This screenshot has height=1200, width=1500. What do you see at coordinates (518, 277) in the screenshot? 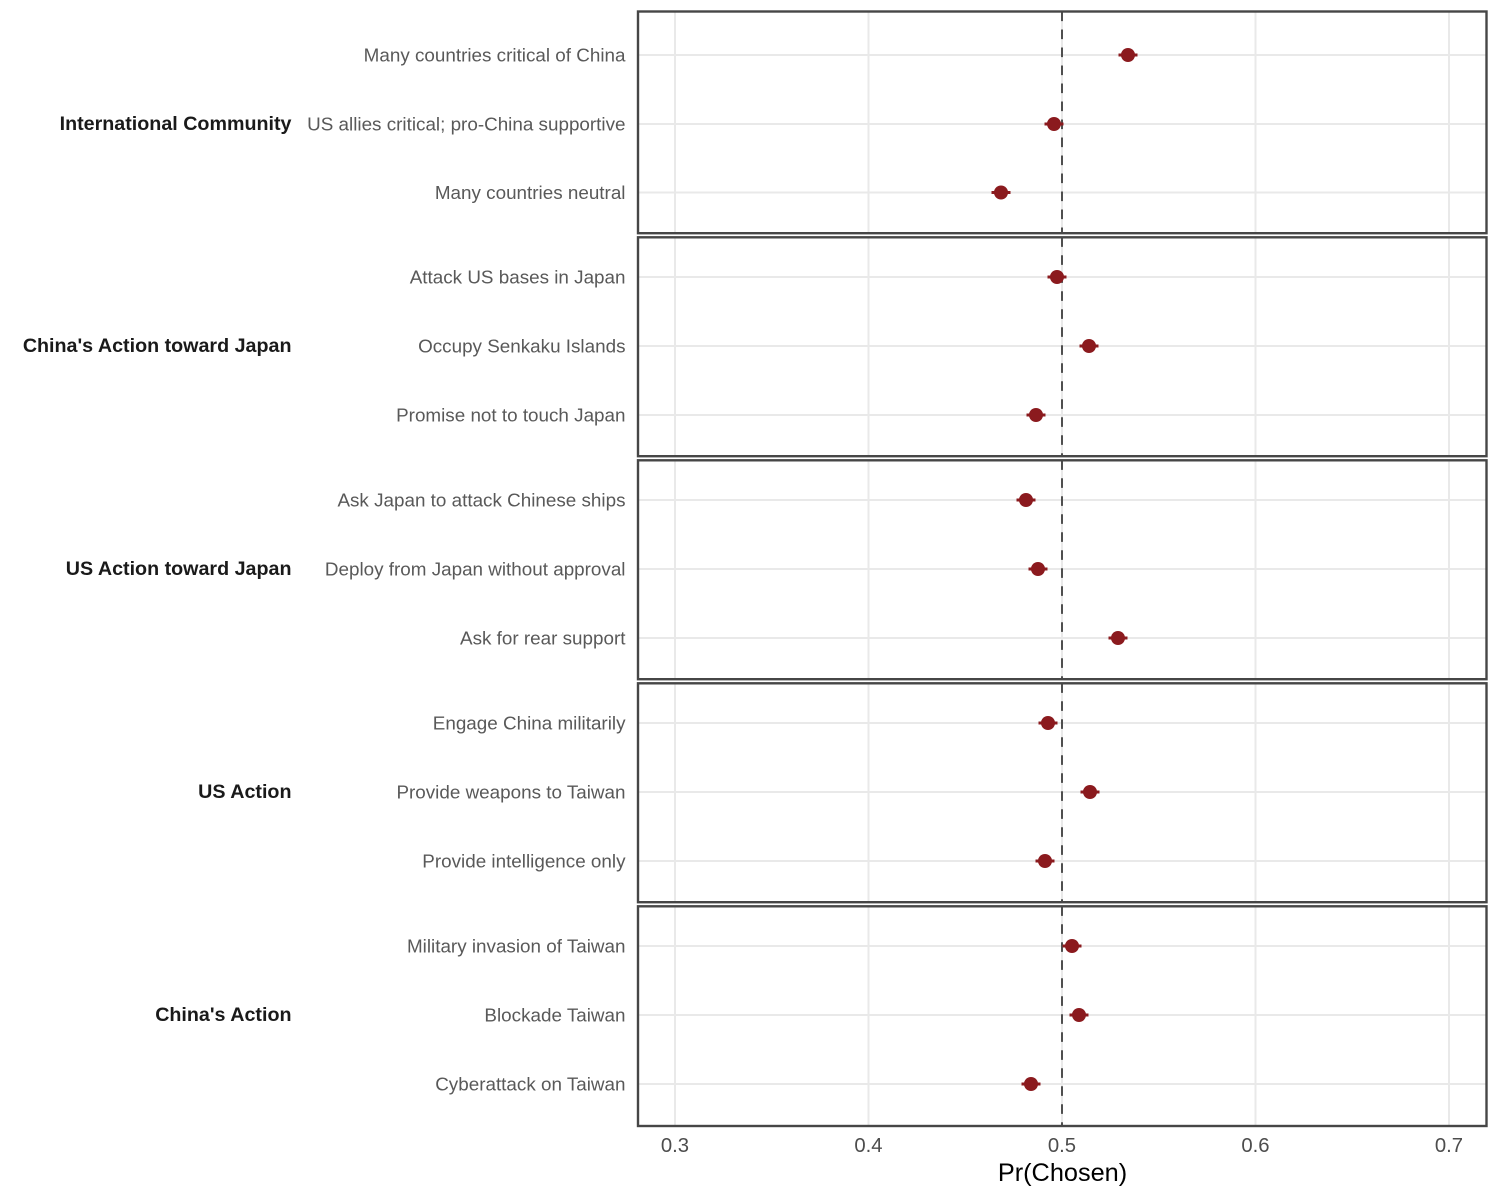
I see `svg-text: Attack US bases in Japan` at bounding box center [518, 277].